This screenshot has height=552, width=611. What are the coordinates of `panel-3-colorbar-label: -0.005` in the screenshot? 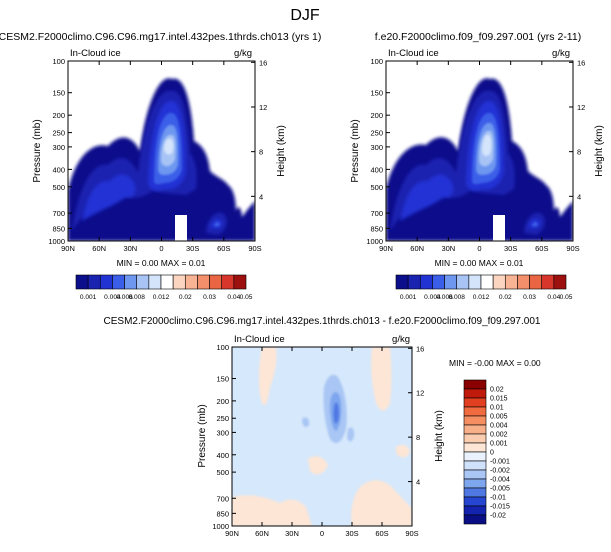 It's located at (500, 489).